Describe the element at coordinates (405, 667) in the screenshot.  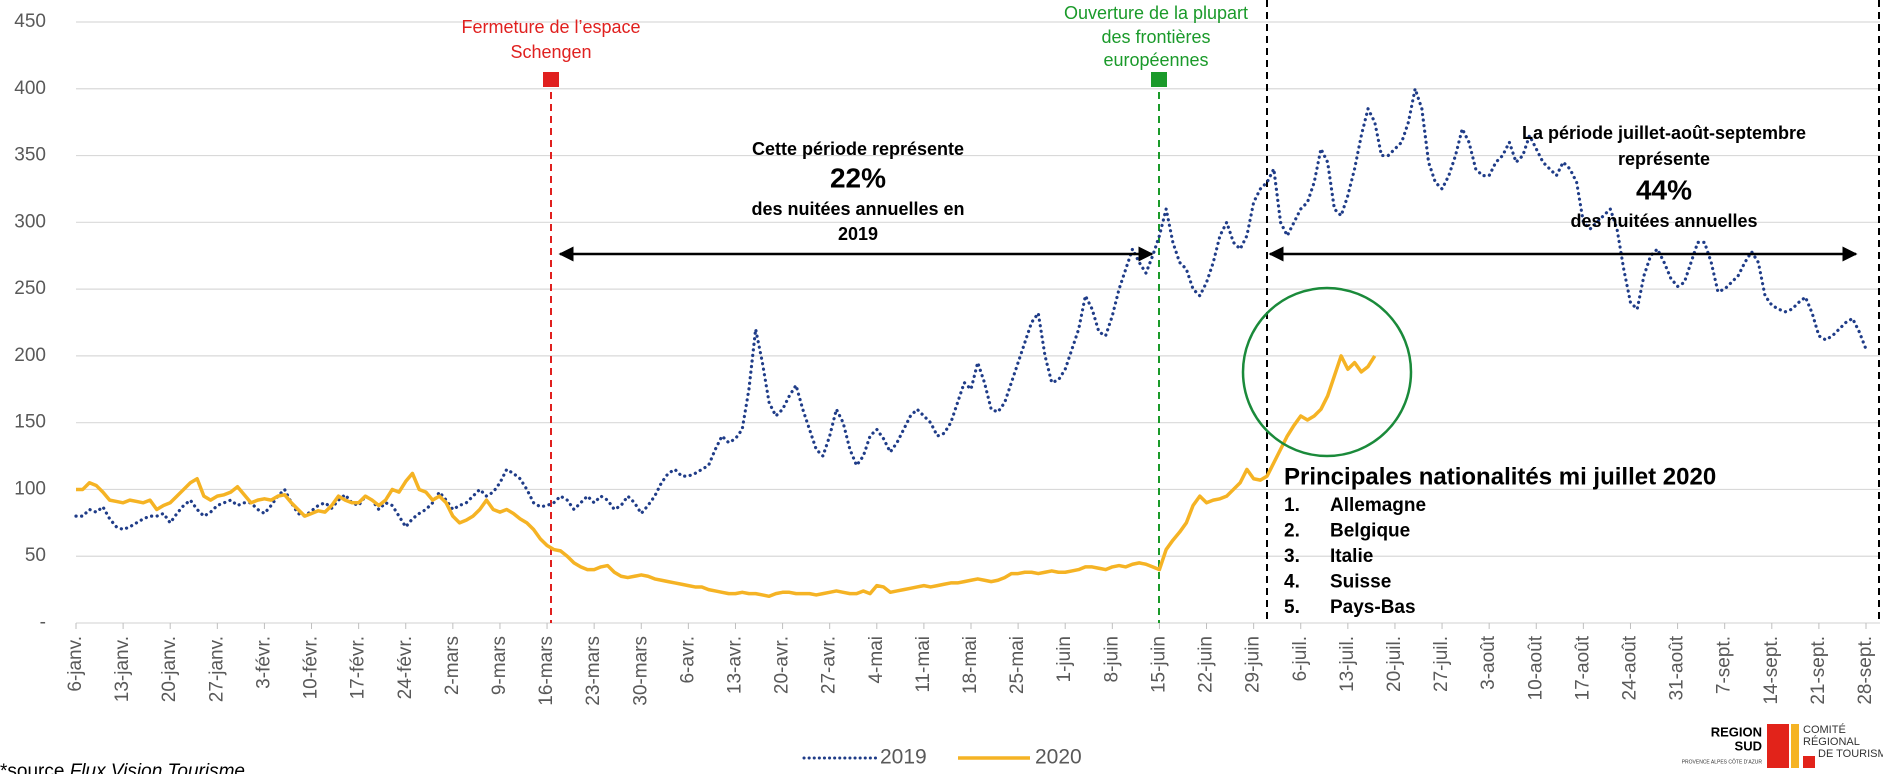
I see `x-tick-label: 24-févr.` at that location.